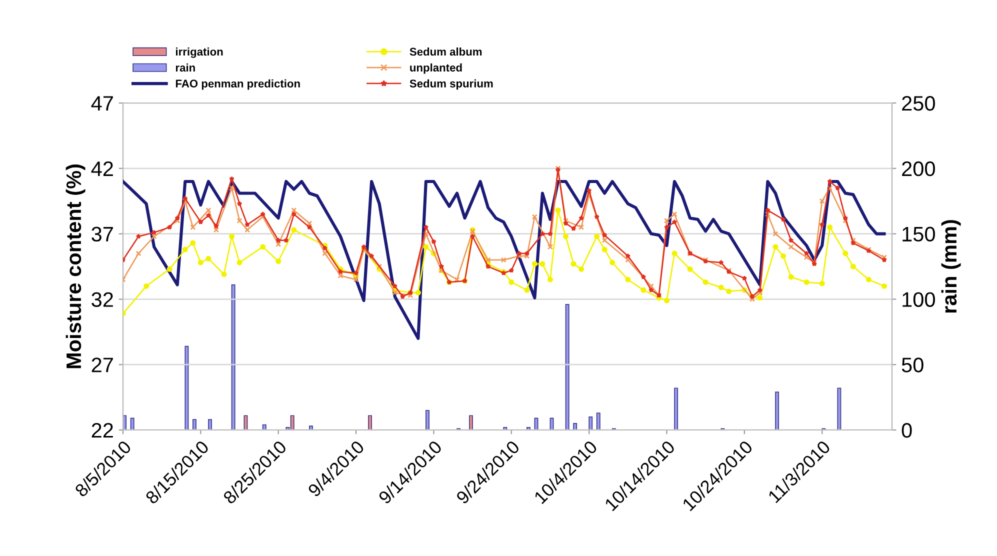  I want to click on y2-tick-label: 200, so click(918, 168).